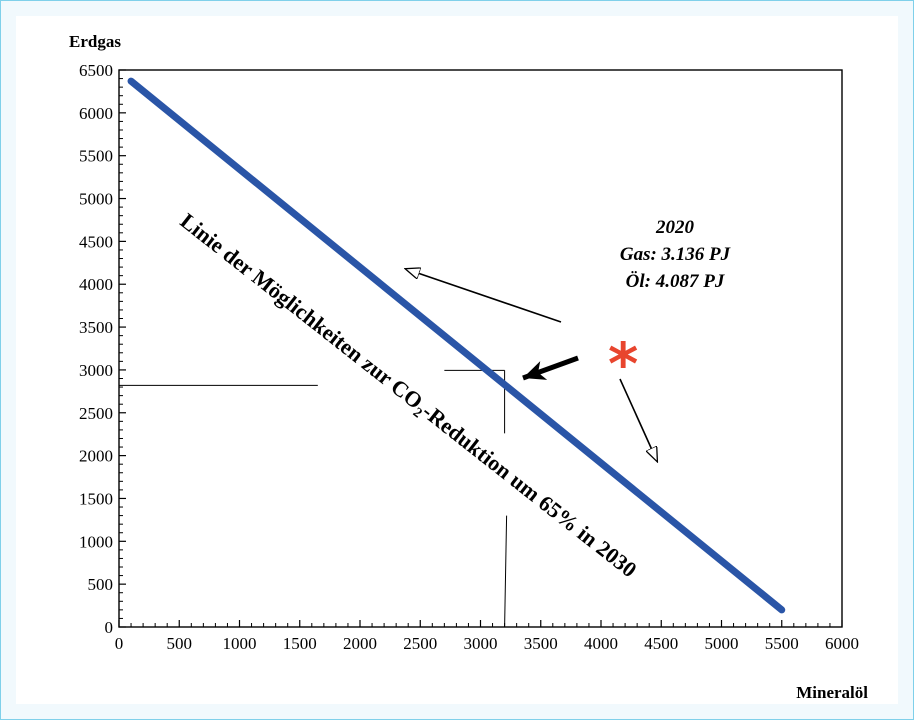 This screenshot has height=720, width=914. Describe the element at coordinates (541, 643) in the screenshot. I see `x-tick-label: 3500` at that location.